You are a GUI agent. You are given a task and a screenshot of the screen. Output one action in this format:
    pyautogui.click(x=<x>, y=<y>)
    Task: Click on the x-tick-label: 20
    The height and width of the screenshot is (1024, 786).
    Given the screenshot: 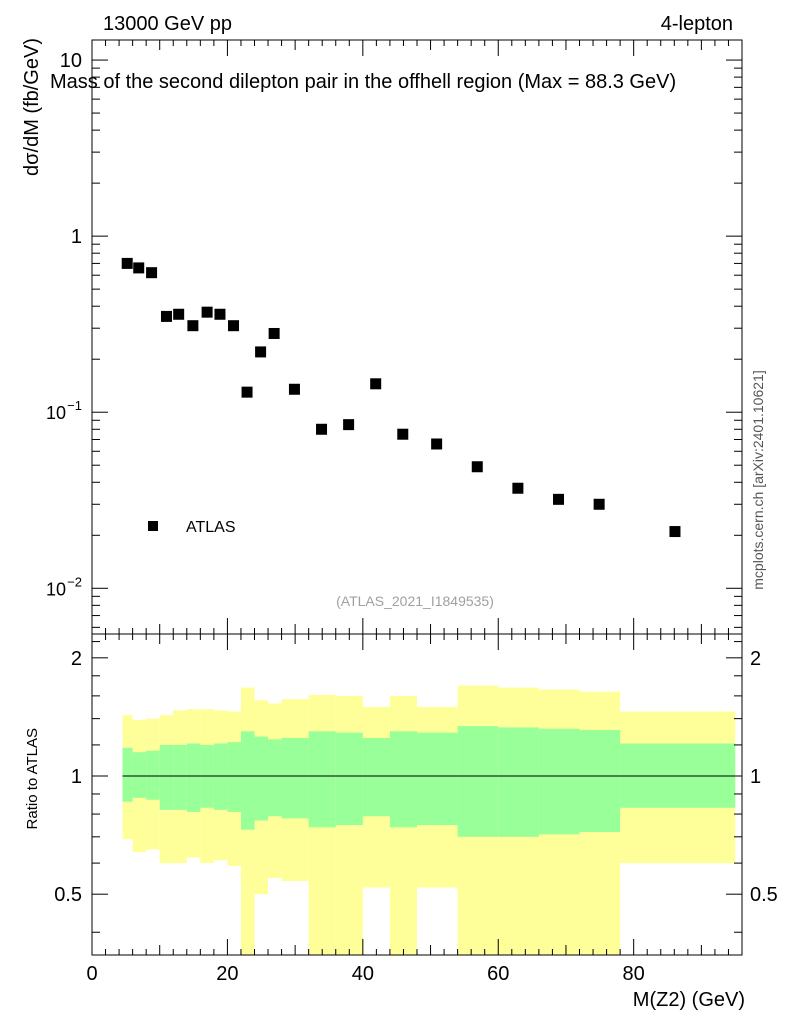 What is the action you would take?
    pyautogui.click(x=227, y=974)
    